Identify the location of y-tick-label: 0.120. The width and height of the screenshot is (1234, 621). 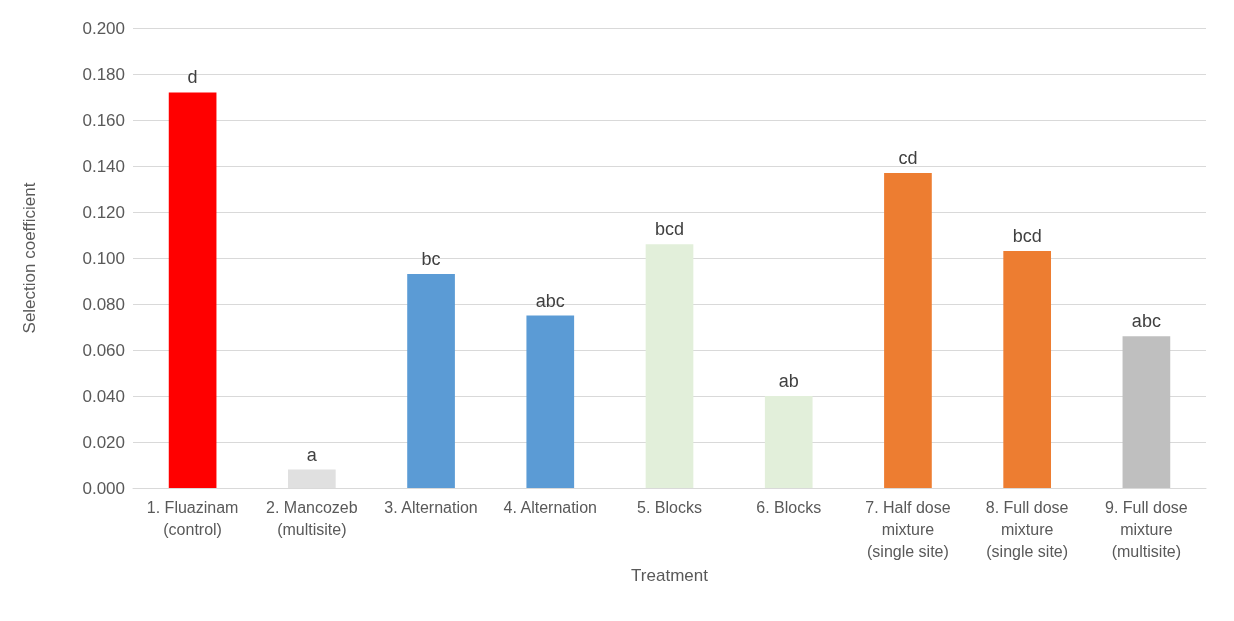
(103, 212).